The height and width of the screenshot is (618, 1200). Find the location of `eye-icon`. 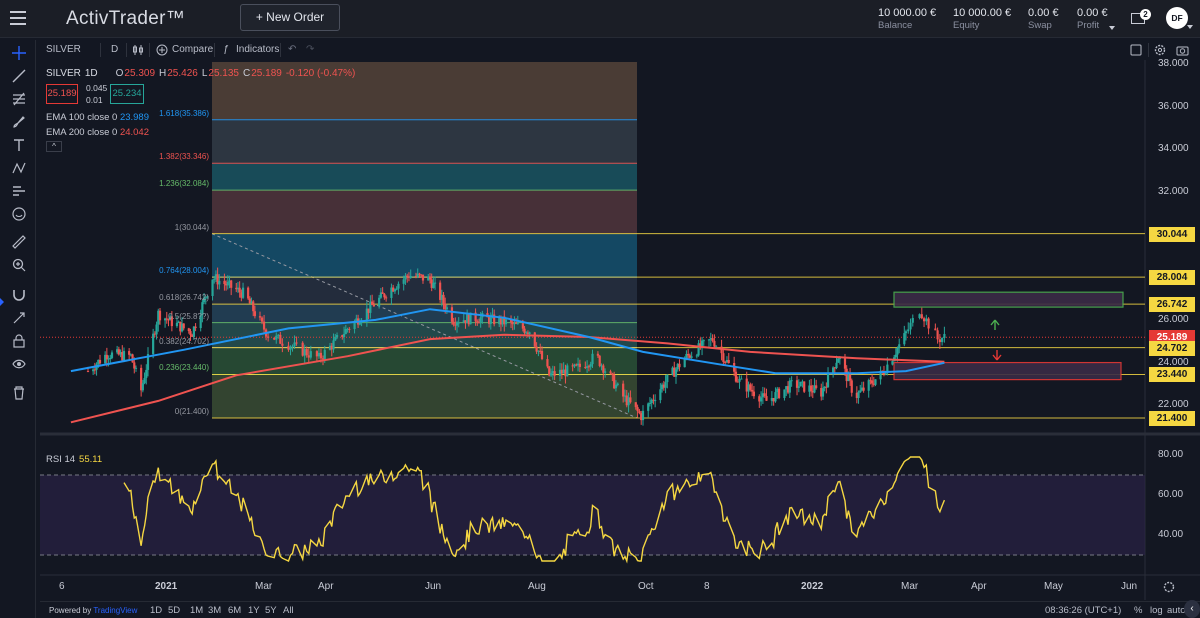

eye-icon is located at coordinates (19, 364).